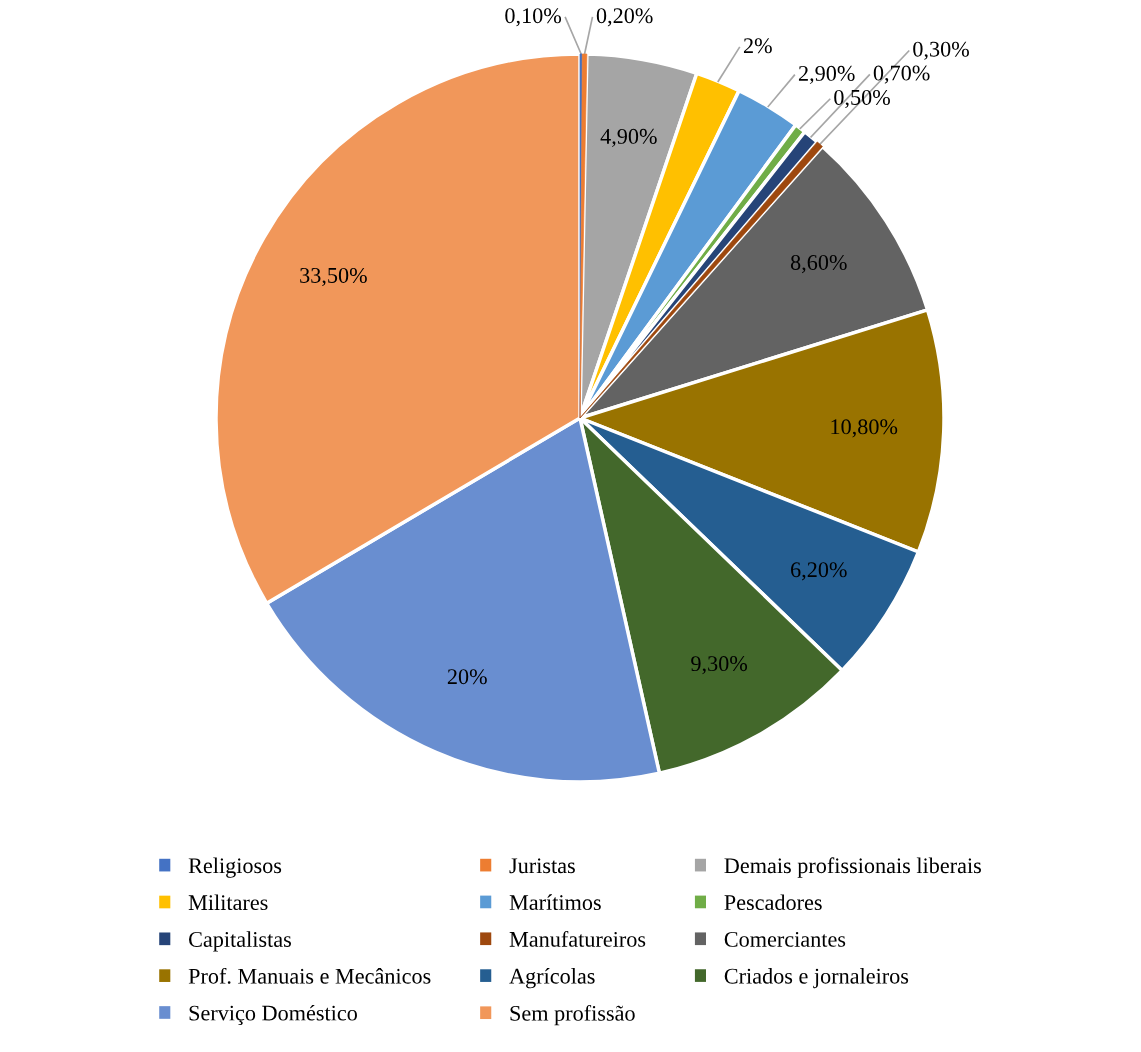  What do you see at coordinates (757, 46) in the screenshot?
I see `data-label: 2%` at bounding box center [757, 46].